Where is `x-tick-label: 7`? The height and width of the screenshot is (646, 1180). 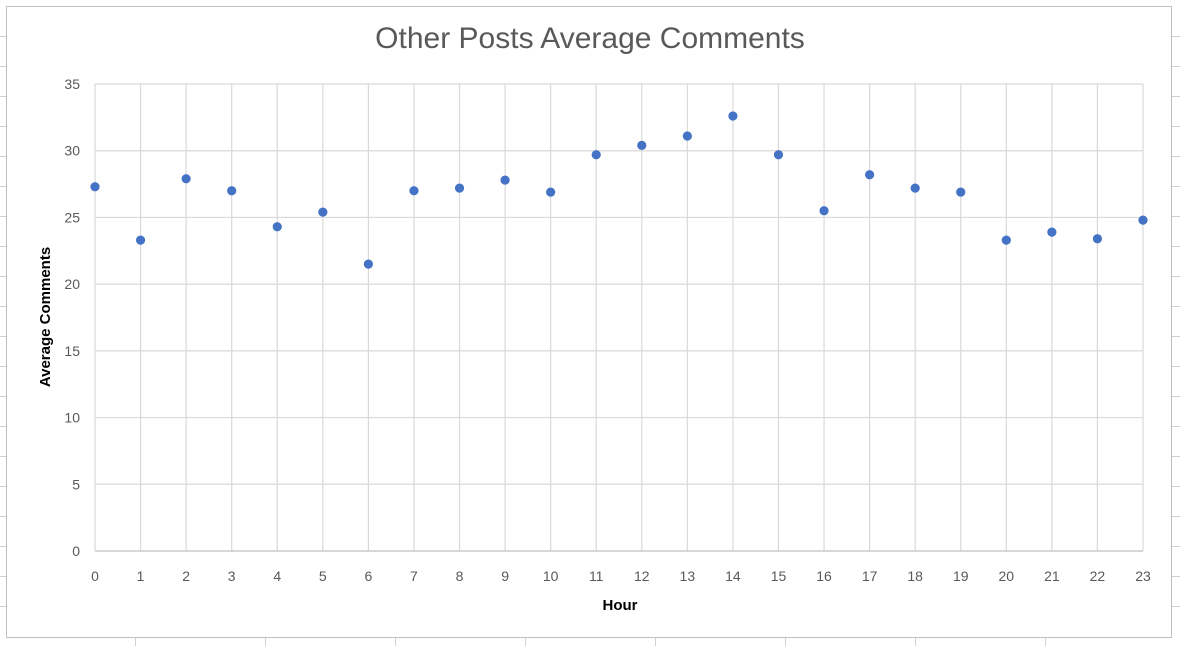 x-tick-label: 7 is located at coordinates (414, 576).